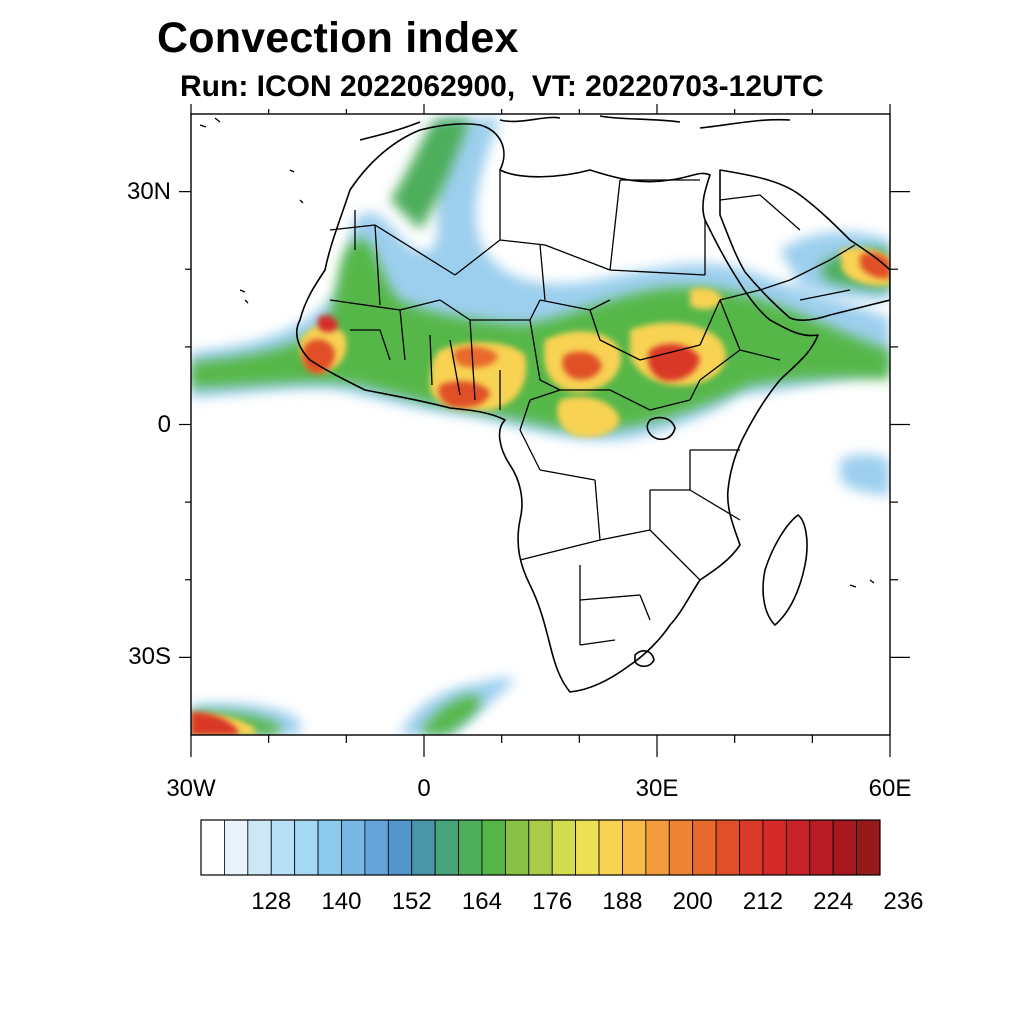 This screenshot has width=1024, height=1024. I want to click on x-axis-label: 30W, so click(191, 788).